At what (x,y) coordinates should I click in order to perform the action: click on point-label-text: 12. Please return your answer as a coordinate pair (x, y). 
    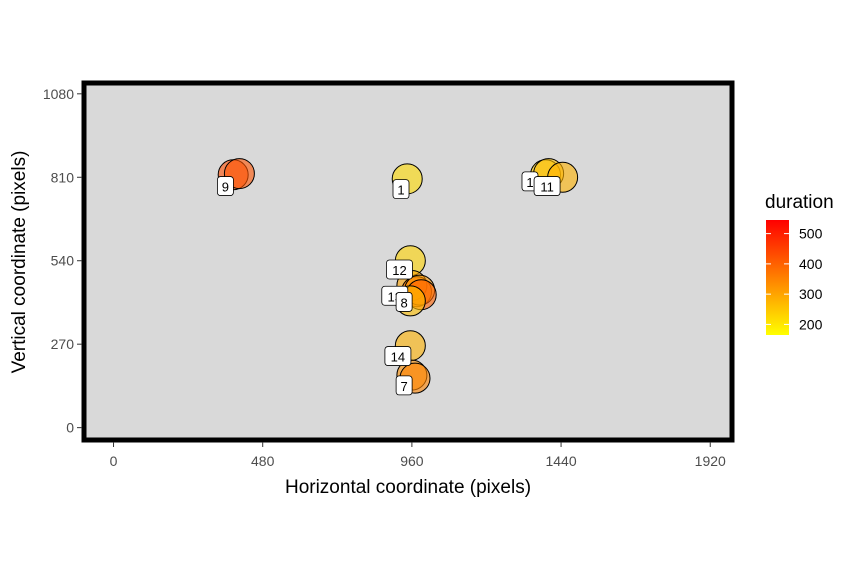
    Looking at the image, I should click on (399, 270).